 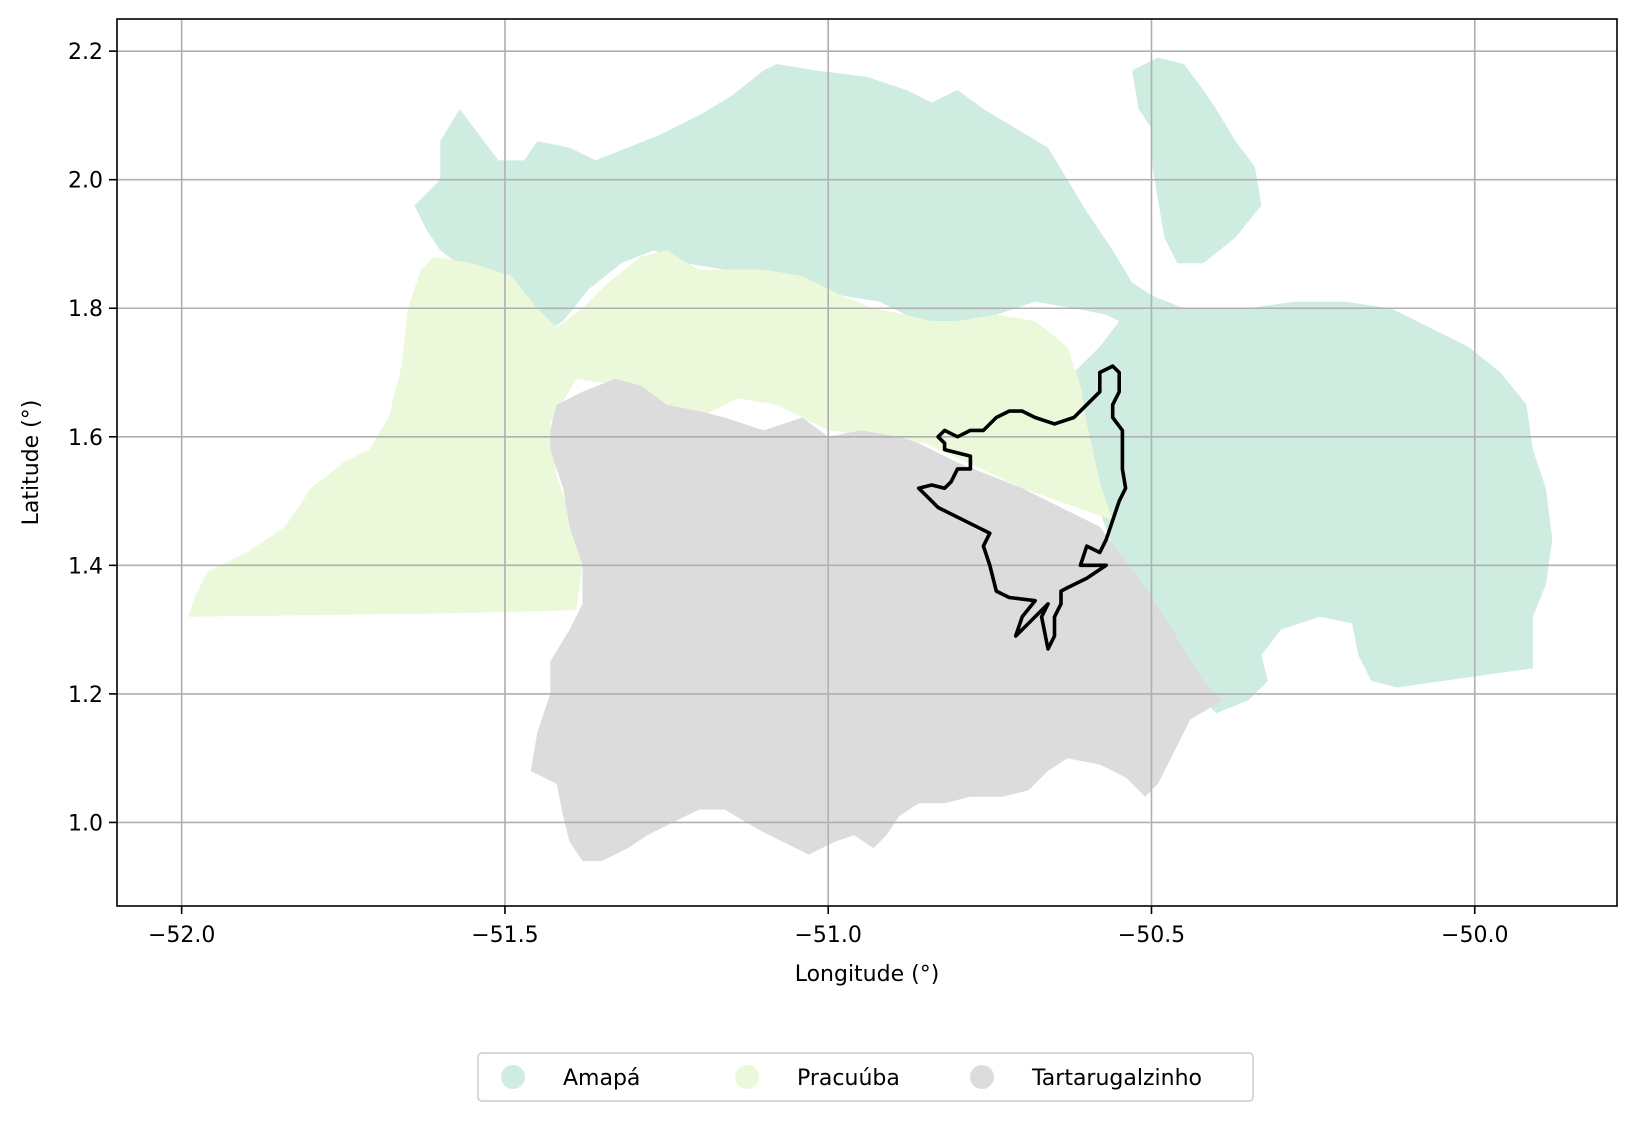 What do you see at coordinates (504, 935) in the screenshot?
I see `x-tick-label: −51.5` at bounding box center [504, 935].